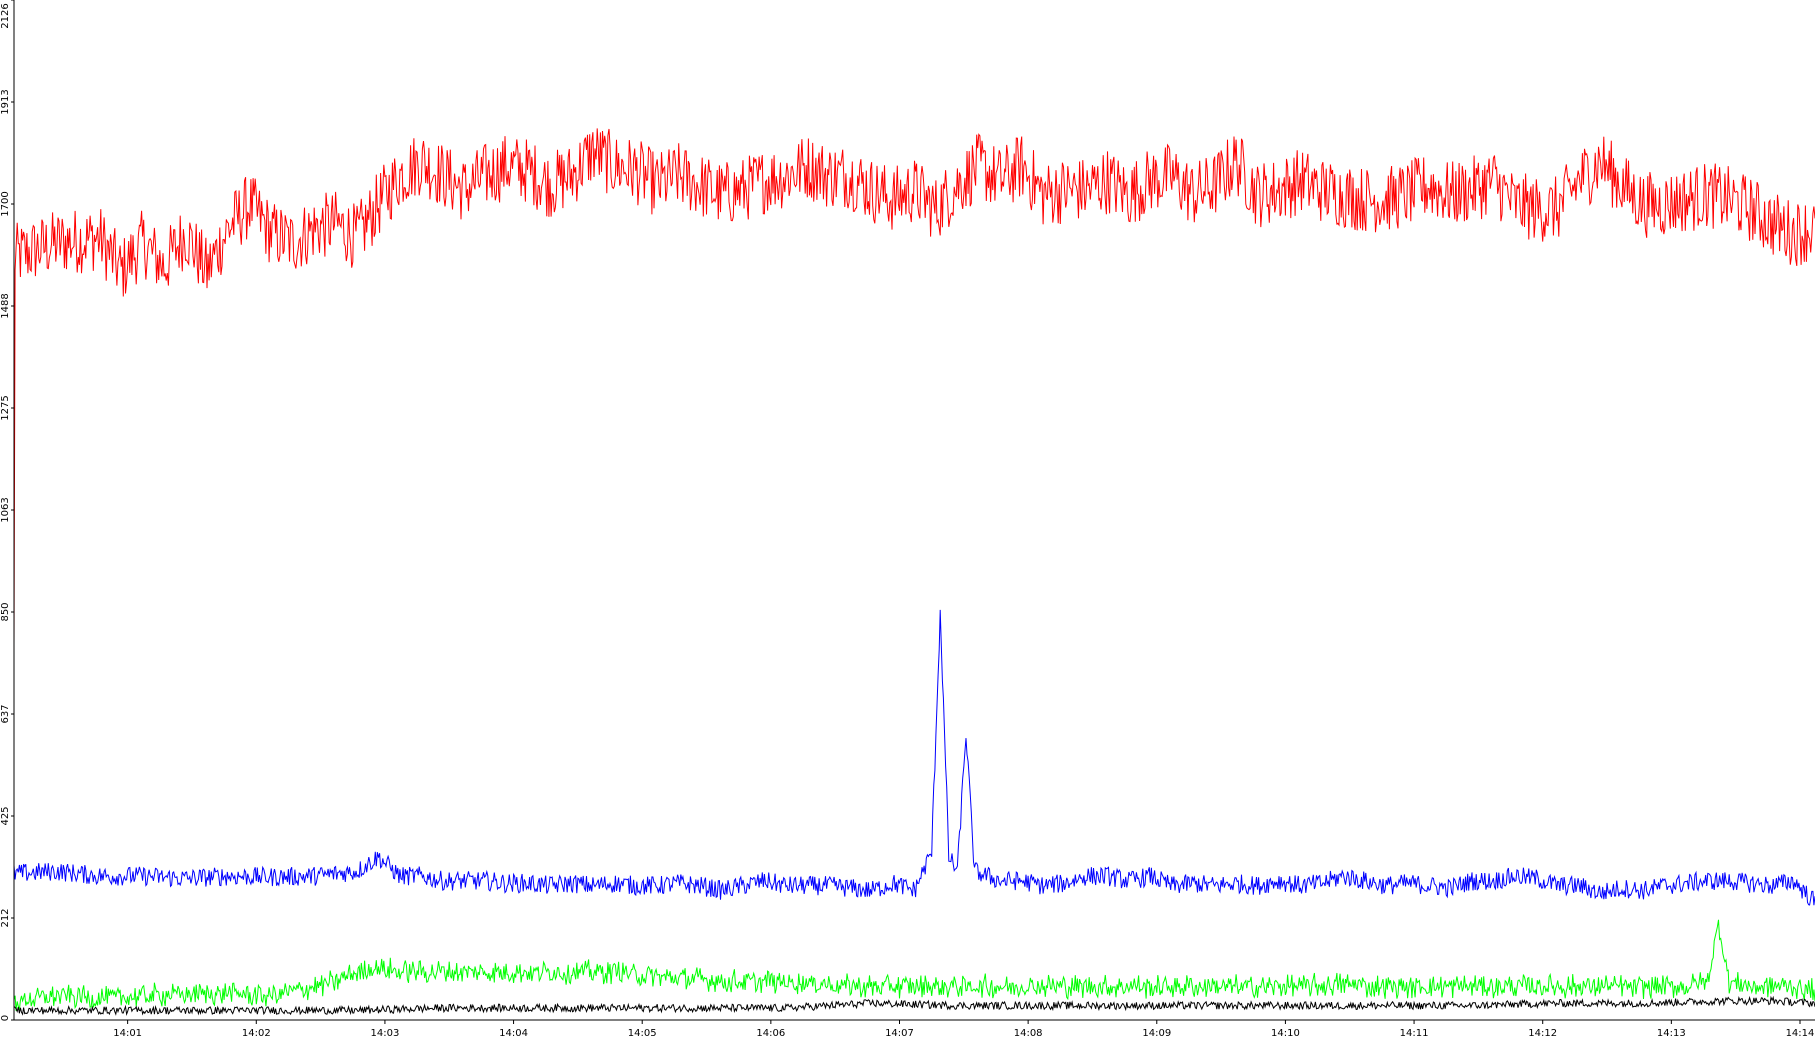  Describe the element at coordinates (127, 1033) in the screenshot. I see `x-tick-label: 14:01` at that location.